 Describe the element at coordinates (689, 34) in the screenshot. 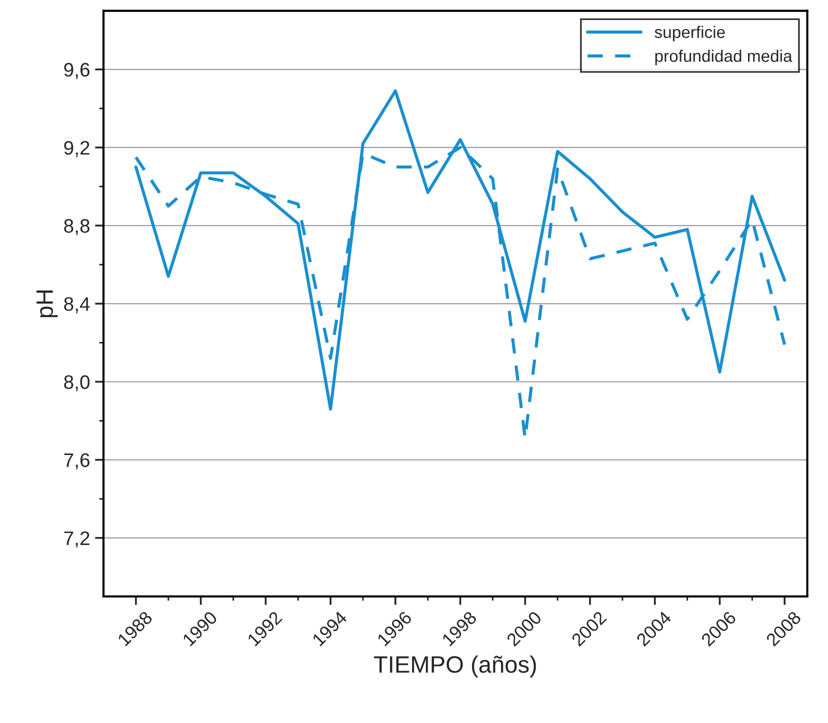

I see `legend-label: superficie` at that location.